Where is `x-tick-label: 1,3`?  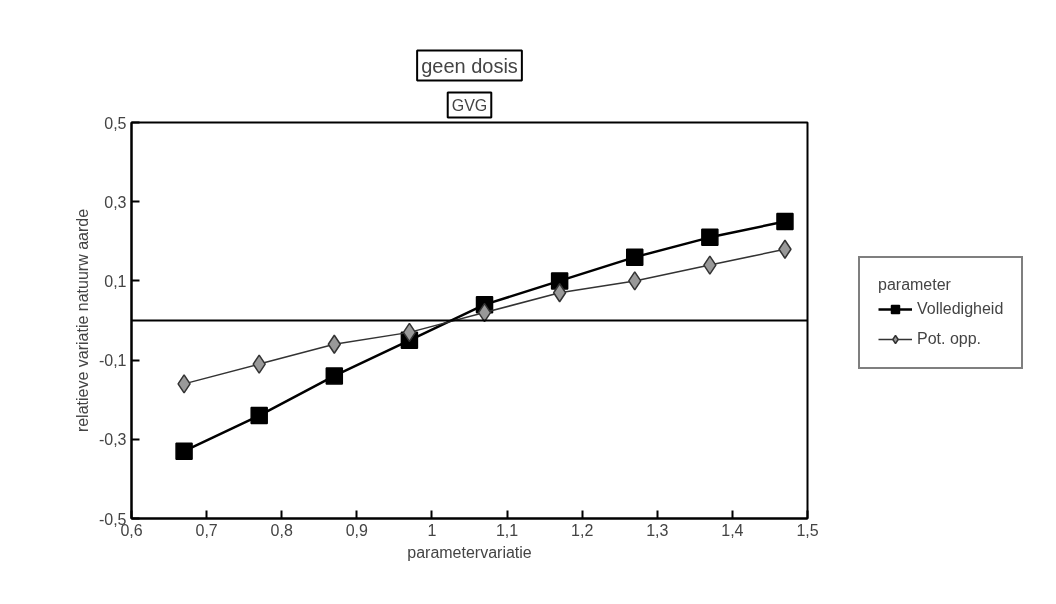 x-tick-label: 1,3 is located at coordinates (657, 530).